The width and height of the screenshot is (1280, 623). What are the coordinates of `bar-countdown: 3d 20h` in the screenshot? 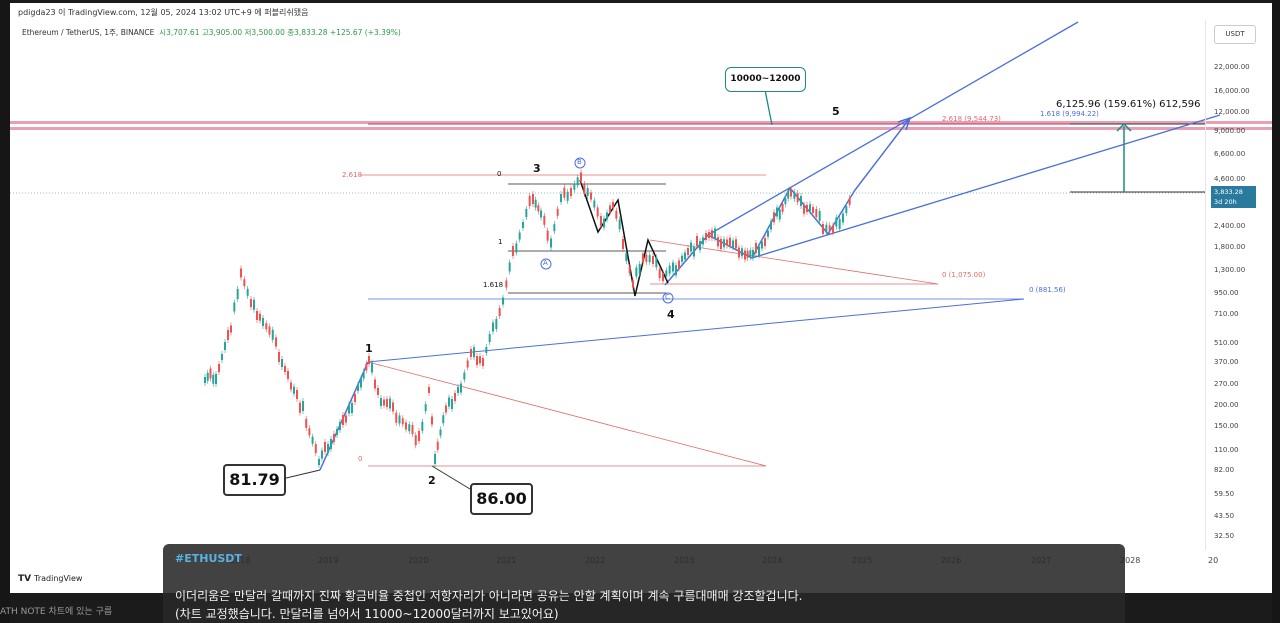 It's located at (1225, 202).